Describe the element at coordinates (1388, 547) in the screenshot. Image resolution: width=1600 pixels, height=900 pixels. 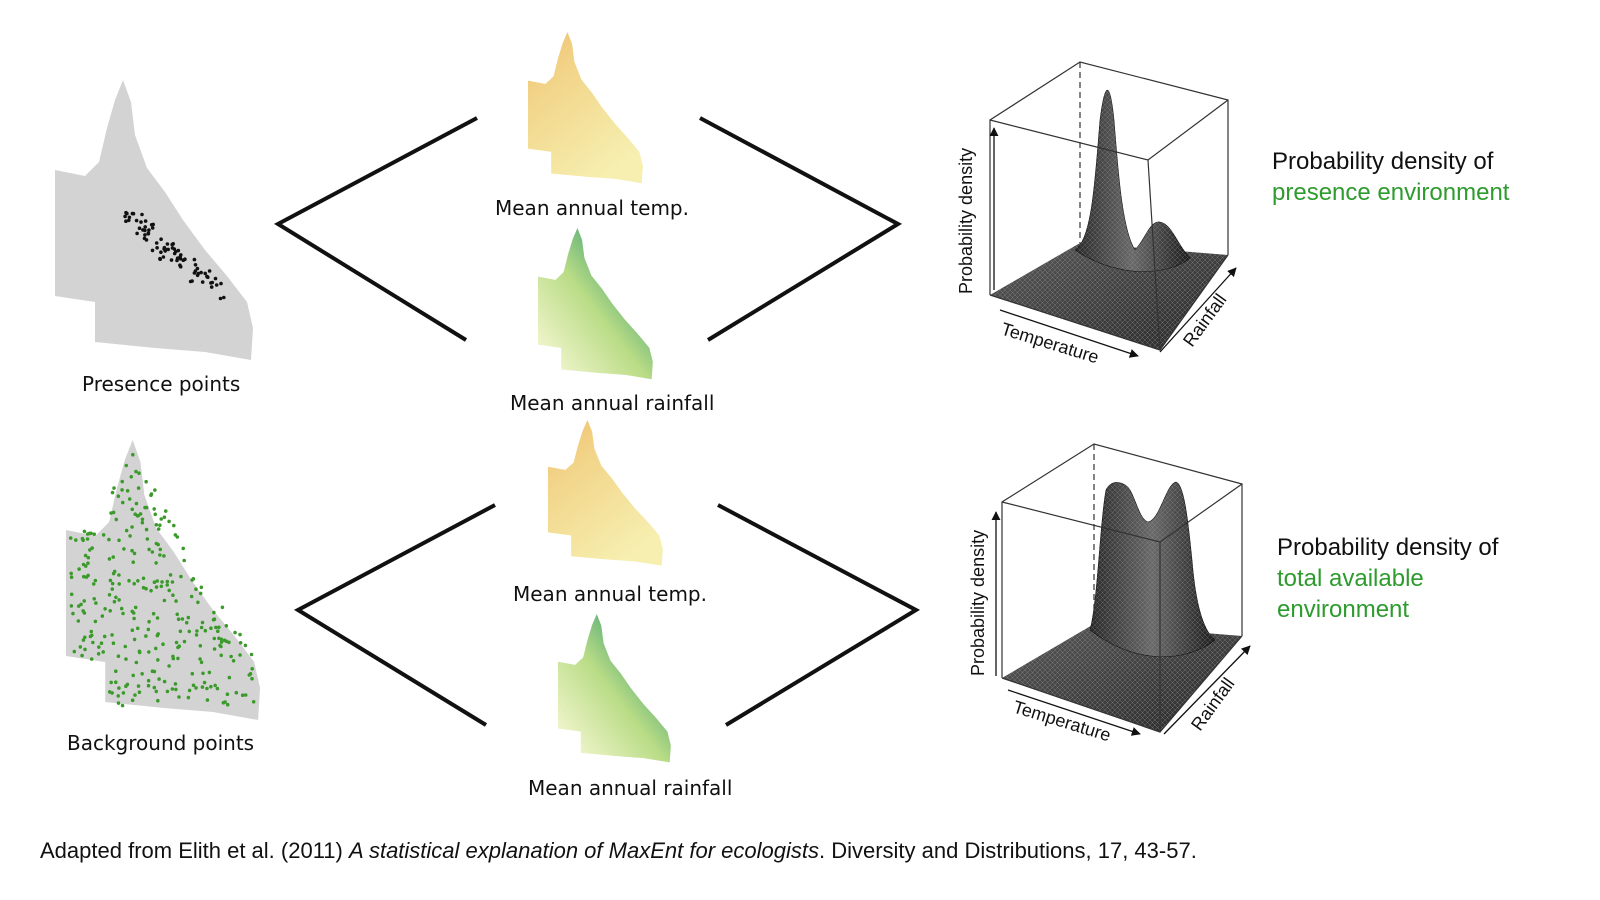
I see `heading-line: Probability density of` at that location.